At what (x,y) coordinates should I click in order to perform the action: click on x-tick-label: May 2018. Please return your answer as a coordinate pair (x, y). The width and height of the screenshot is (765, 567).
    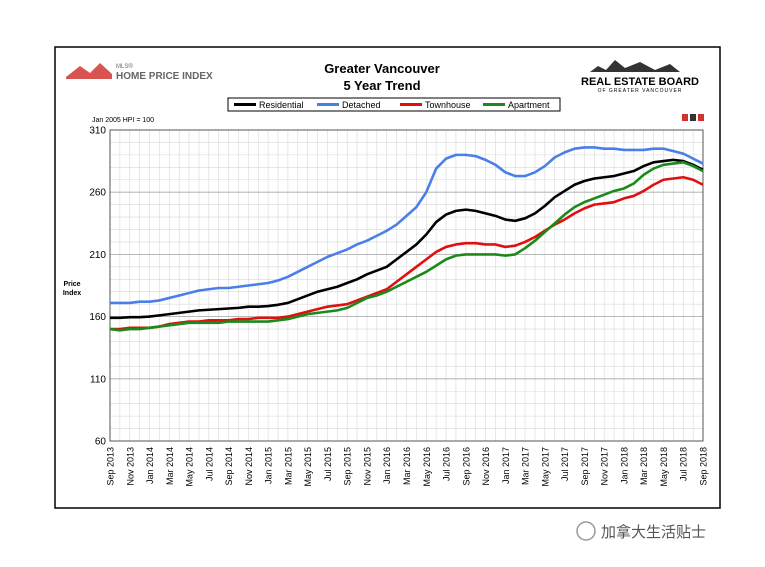
    Looking at the image, I should click on (664, 467).